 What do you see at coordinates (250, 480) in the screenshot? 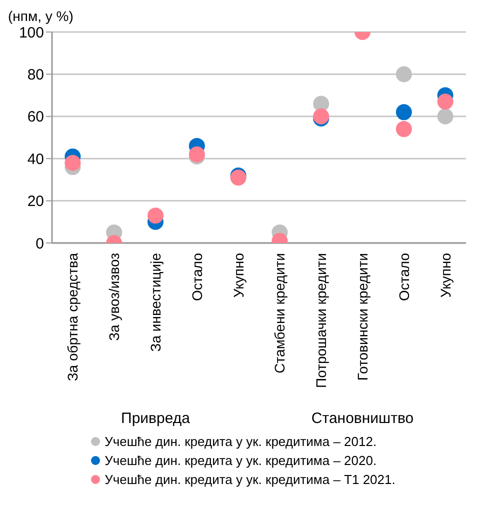
I see `legend-label: Учешће дин. кредита у ук. кредитима – Т1 2021.` at bounding box center [250, 480].